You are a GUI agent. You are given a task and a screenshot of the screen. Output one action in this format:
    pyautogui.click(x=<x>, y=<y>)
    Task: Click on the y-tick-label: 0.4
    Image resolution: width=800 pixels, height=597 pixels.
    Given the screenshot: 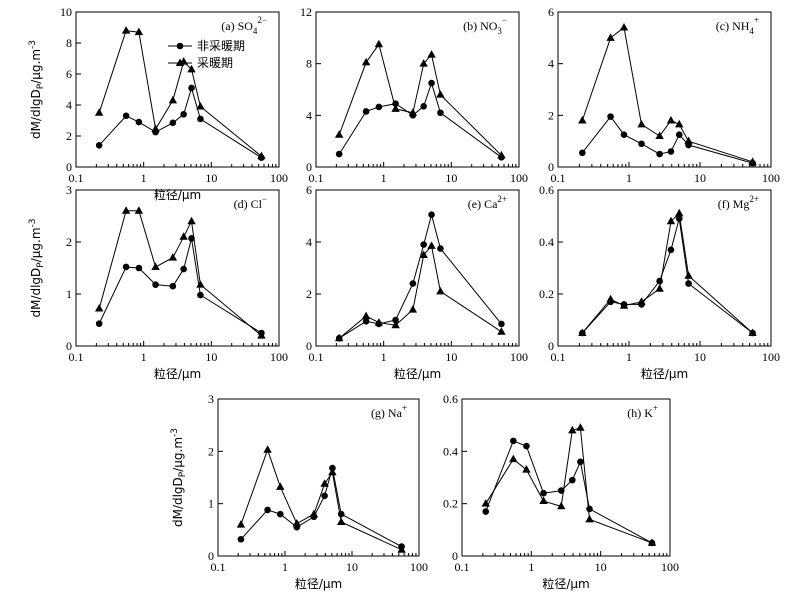 What is the action you would take?
    pyautogui.click(x=546, y=242)
    